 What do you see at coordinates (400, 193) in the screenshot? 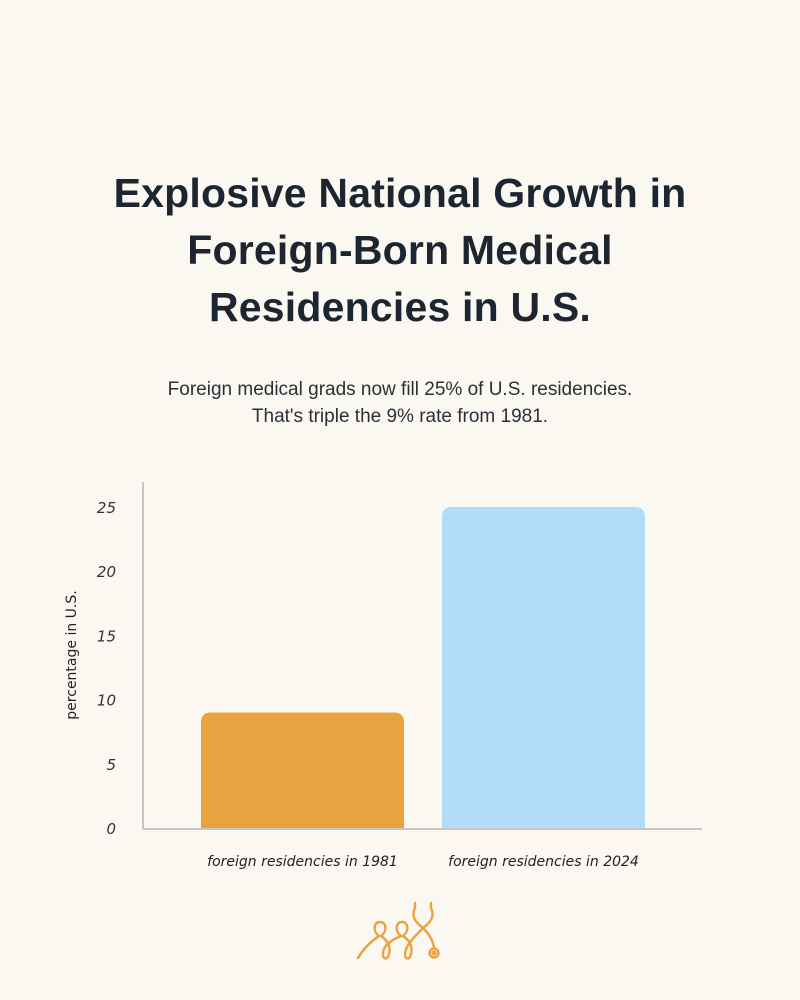
I see `title-line: Explosive National Growth in` at bounding box center [400, 193].